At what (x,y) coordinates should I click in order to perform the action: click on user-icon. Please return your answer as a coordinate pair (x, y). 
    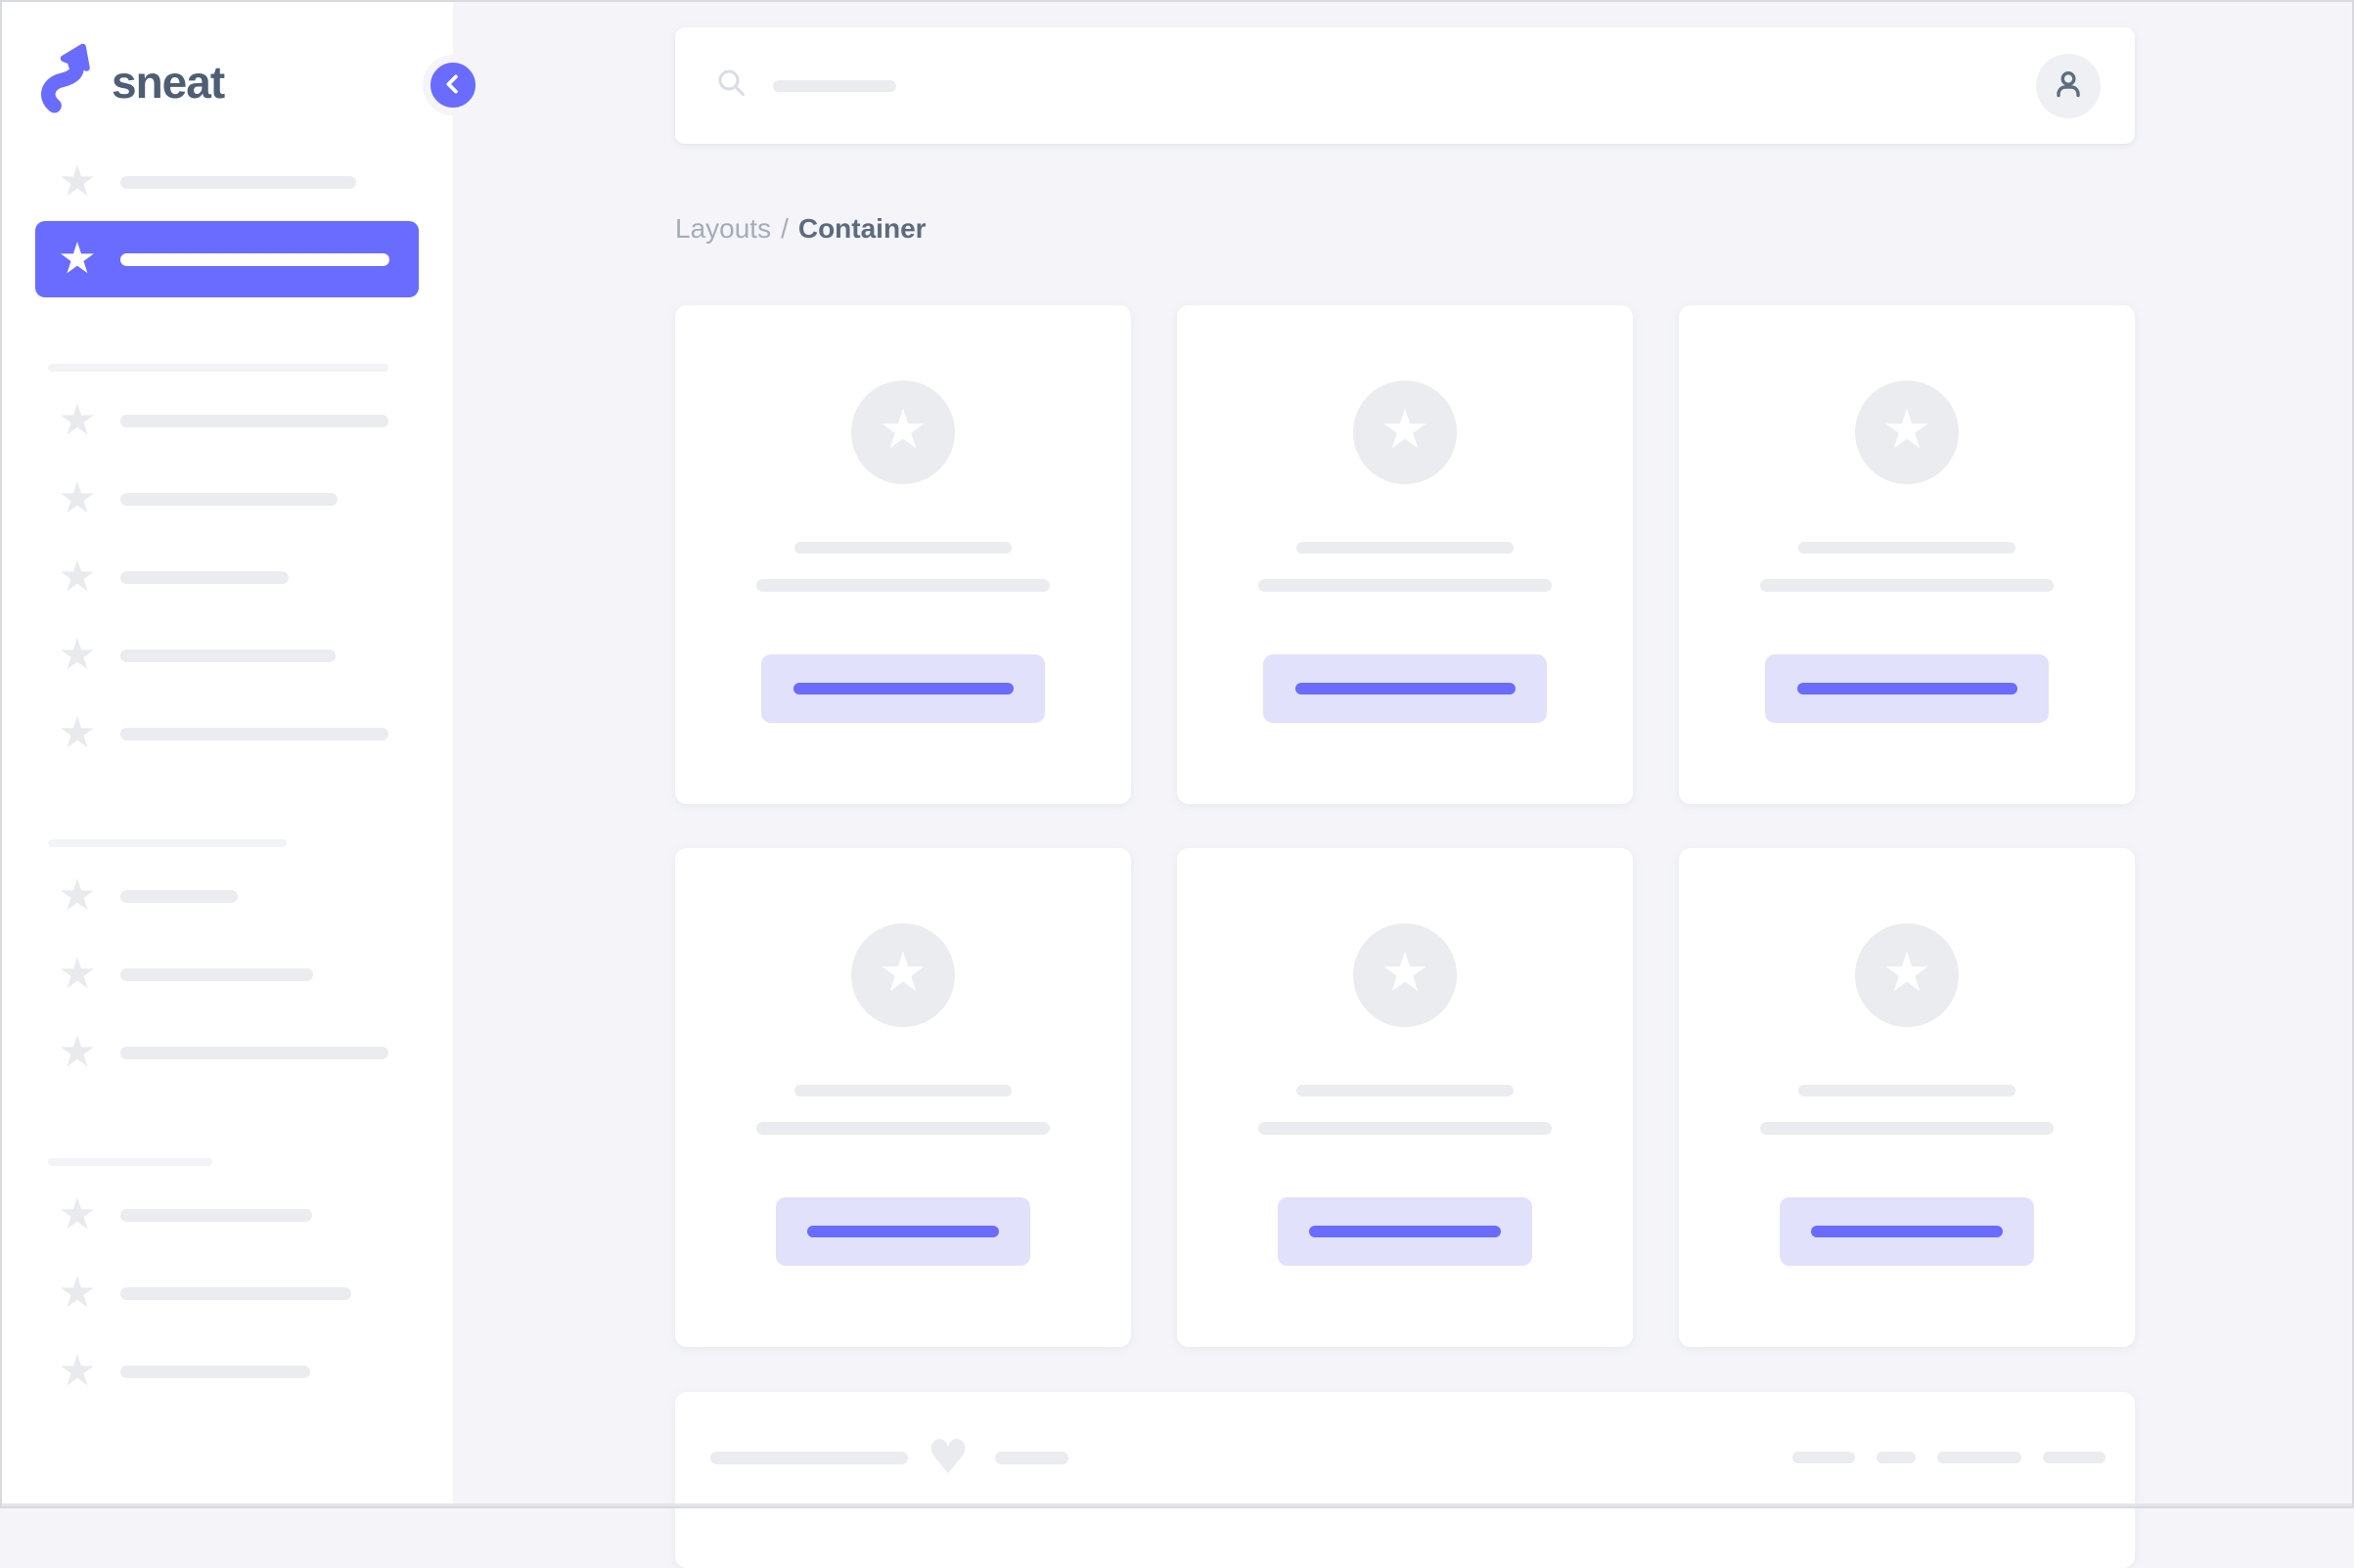
    Looking at the image, I should click on (2068, 86).